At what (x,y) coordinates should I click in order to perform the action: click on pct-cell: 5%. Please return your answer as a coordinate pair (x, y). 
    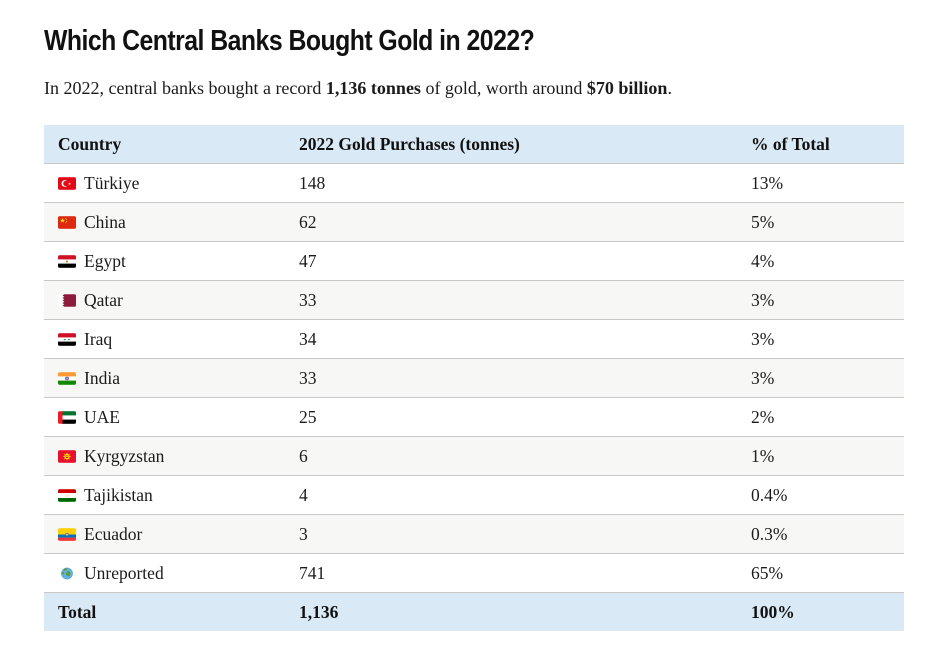
    Looking at the image, I should click on (820, 222).